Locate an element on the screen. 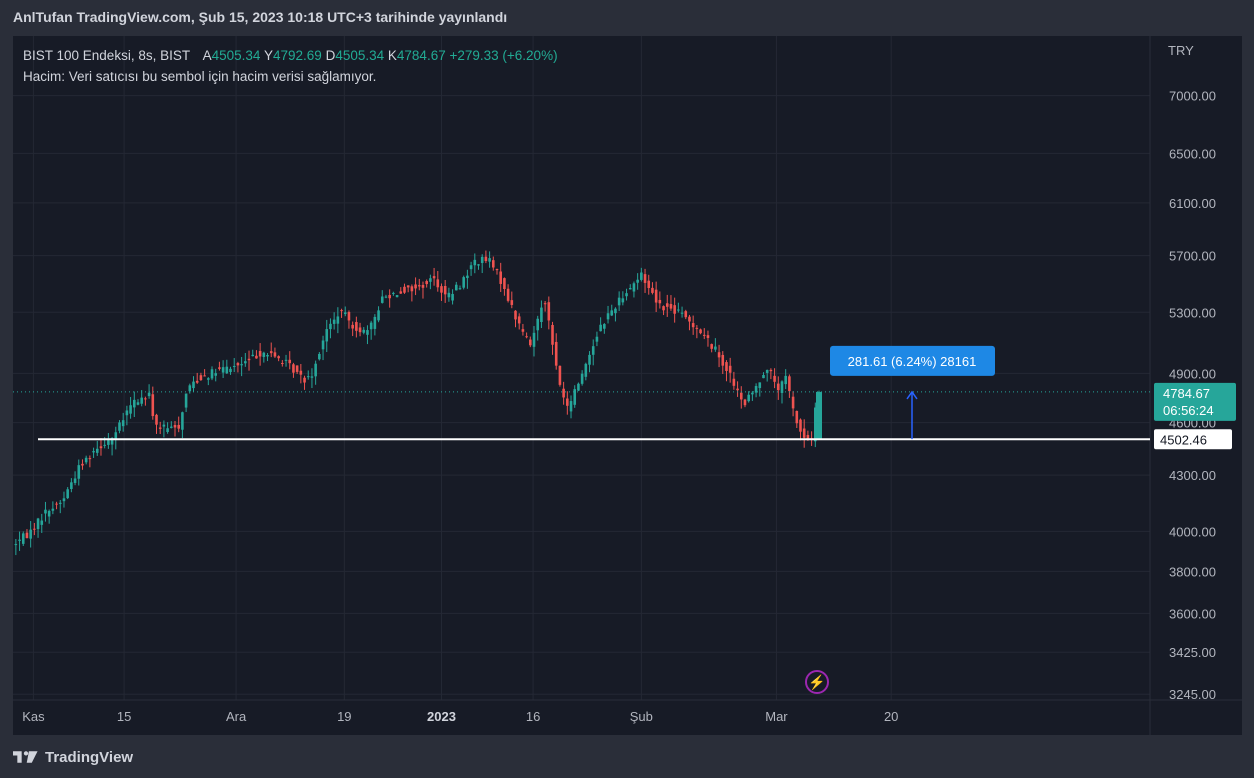 The height and width of the screenshot is (778, 1254). lightning-icon: ⚡ is located at coordinates (817, 682).